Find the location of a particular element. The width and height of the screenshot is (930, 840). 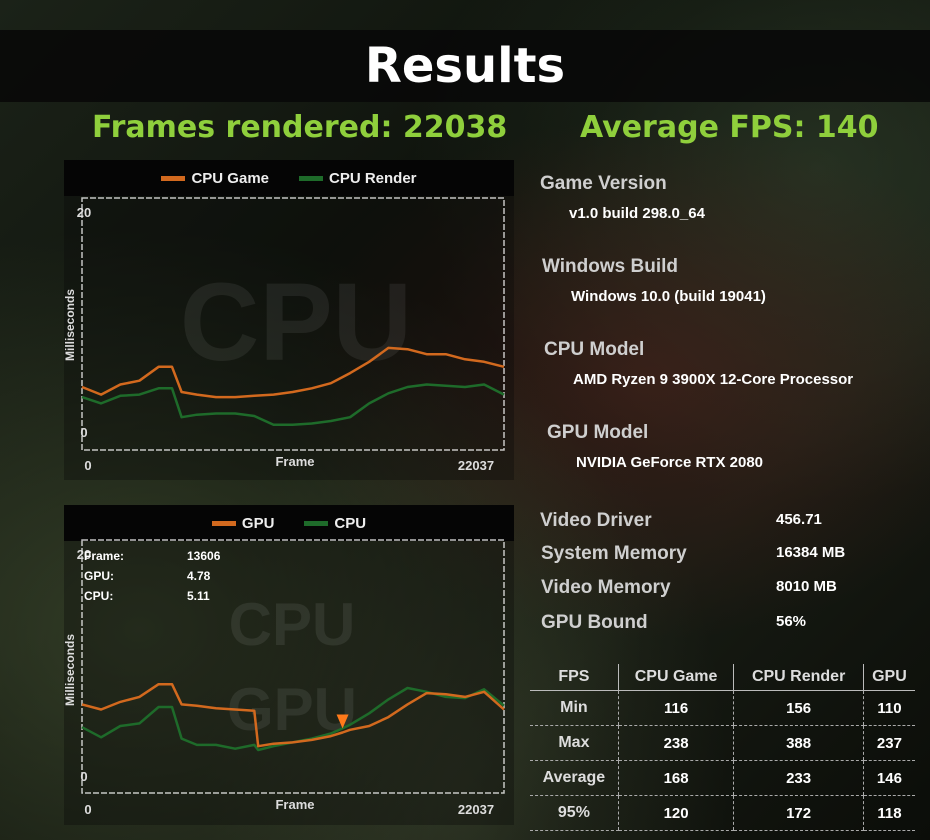

tooltip-cpu-label: CPU: is located at coordinates (98, 596).